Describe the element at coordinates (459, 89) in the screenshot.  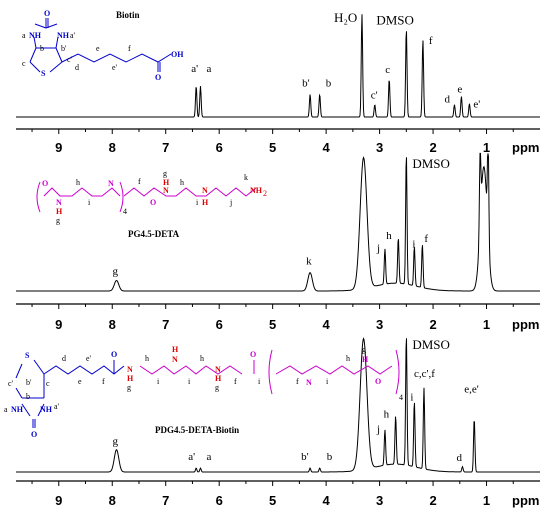
I see `peak-label: e` at that location.